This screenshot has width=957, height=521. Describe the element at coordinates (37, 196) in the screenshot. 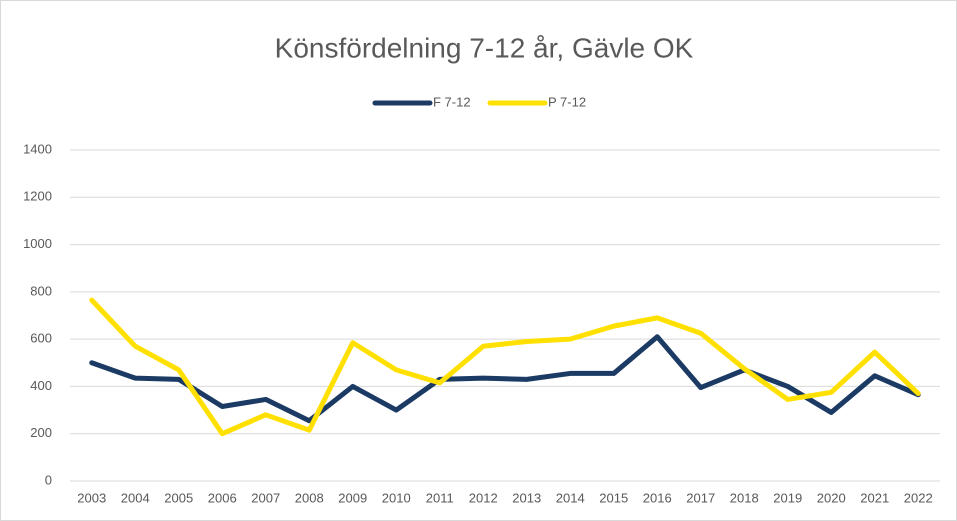

I see `y-tick-label: 1200` at that location.